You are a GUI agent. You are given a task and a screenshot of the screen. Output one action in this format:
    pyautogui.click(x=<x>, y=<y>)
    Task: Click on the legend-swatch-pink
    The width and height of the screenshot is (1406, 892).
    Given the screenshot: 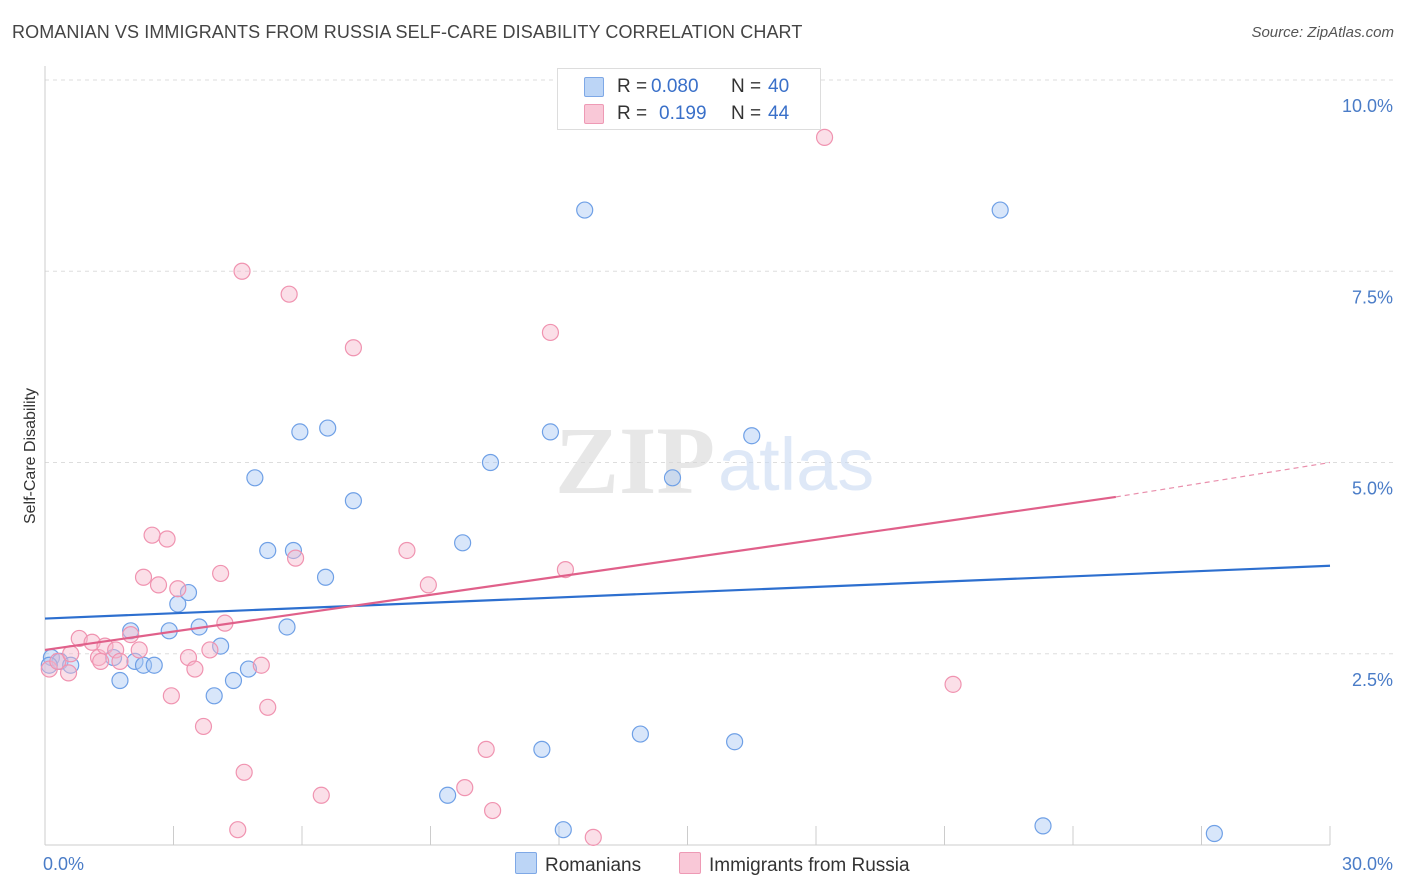 What is the action you would take?
    pyautogui.click(x=594, y=114)
    